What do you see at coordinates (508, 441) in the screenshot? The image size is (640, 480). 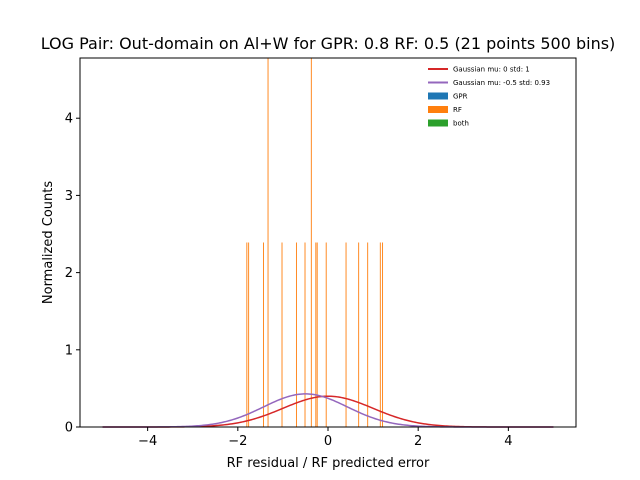 I see `x-tick-label: 4` at bounding box center [508, 441].